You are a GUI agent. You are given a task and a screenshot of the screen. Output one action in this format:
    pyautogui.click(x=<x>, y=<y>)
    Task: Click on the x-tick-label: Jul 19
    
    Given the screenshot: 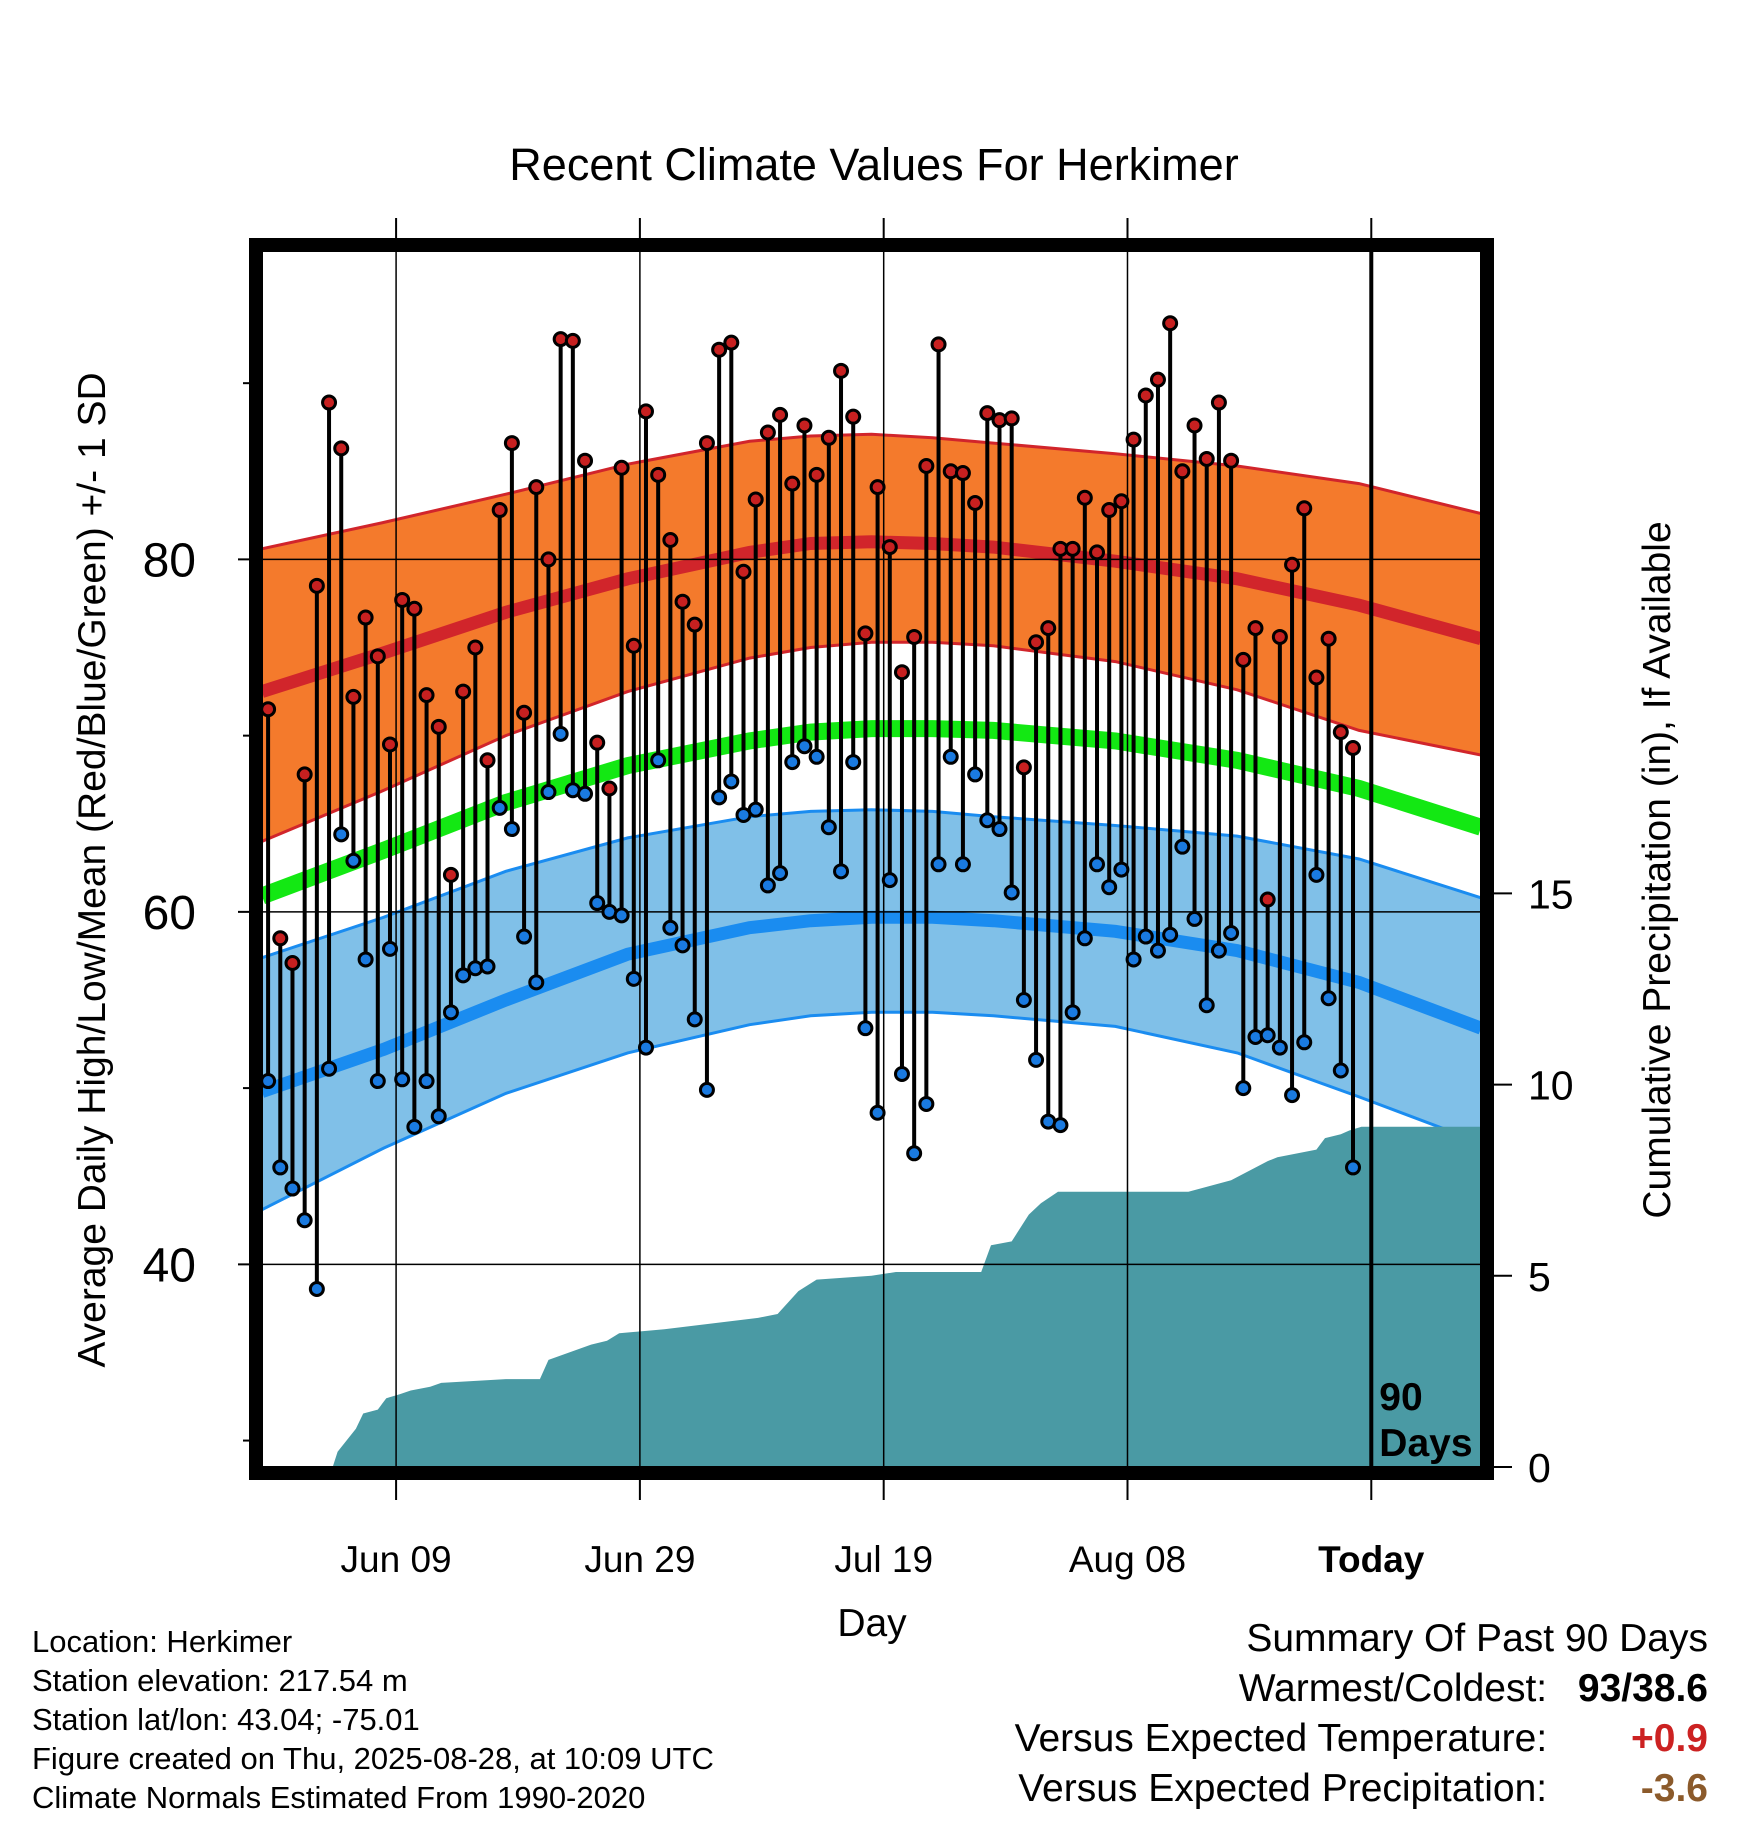 What is the action you would take?
    pyautogui.click(x=883, y=1559)
    